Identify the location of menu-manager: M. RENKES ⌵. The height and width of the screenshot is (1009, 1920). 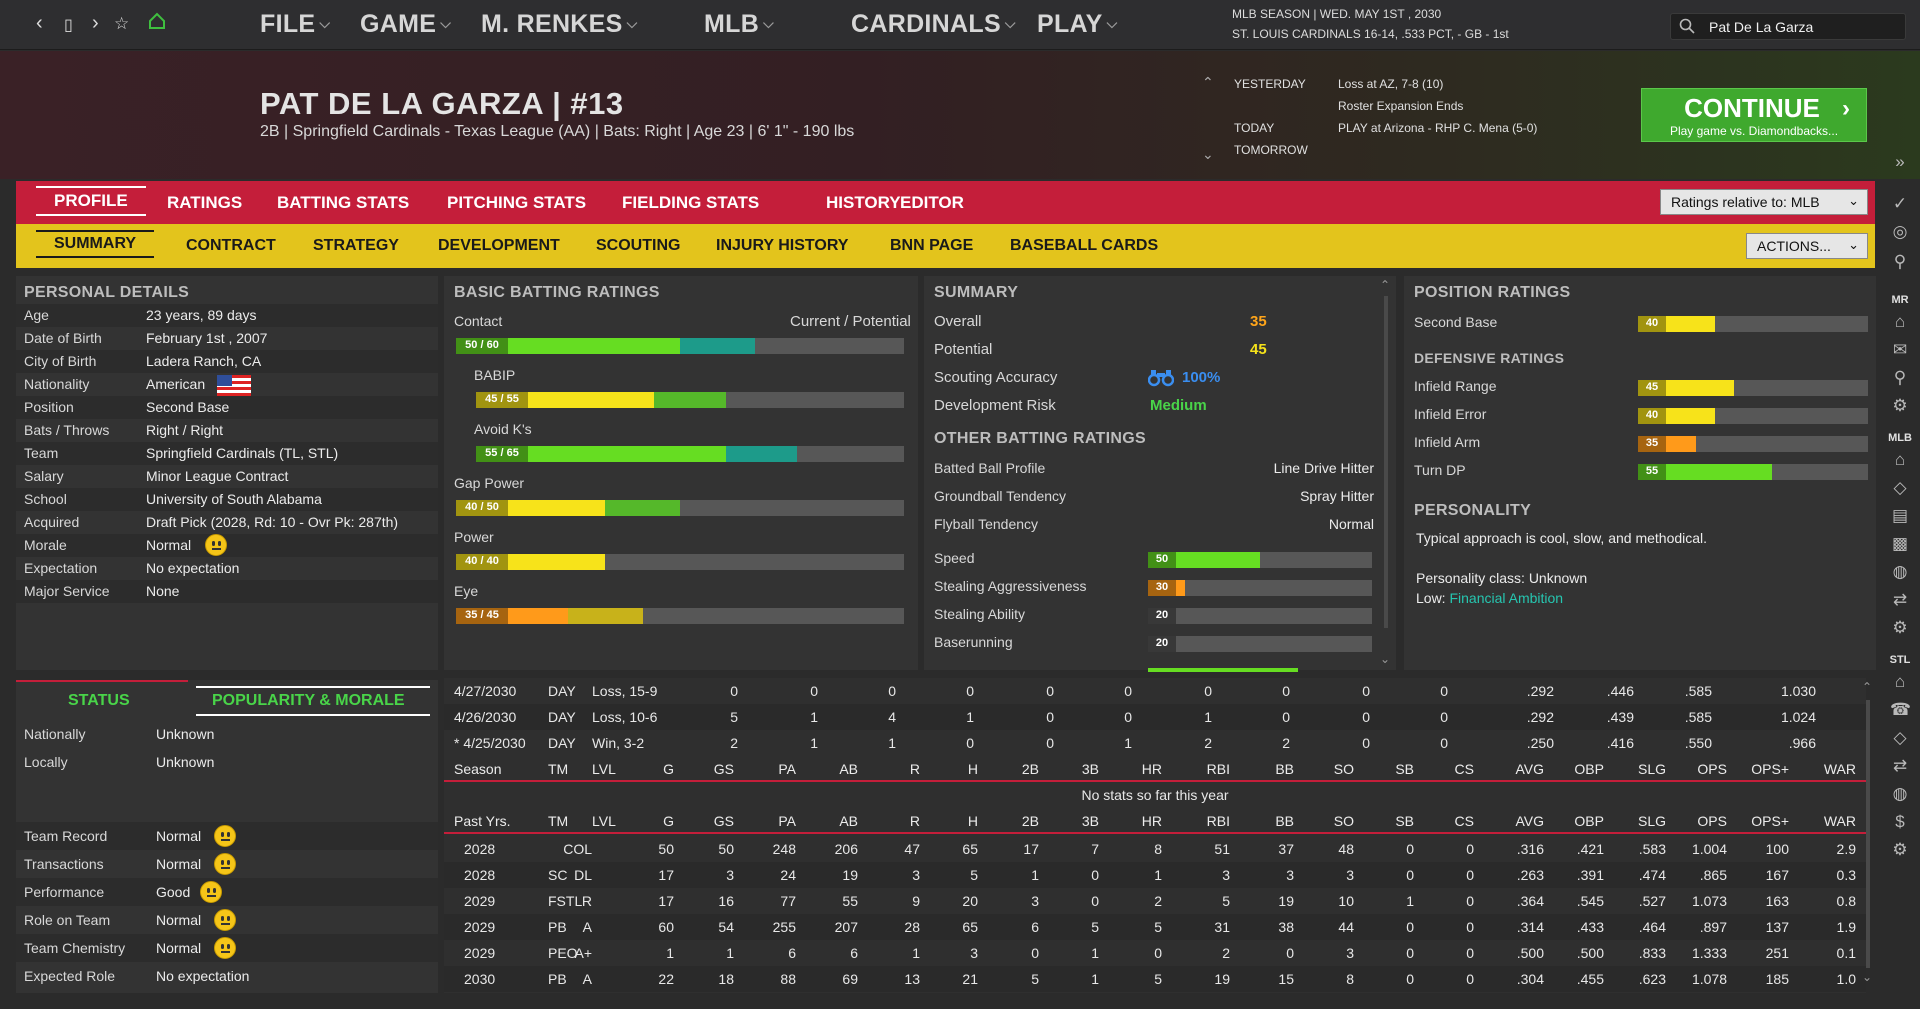
(559, 24).